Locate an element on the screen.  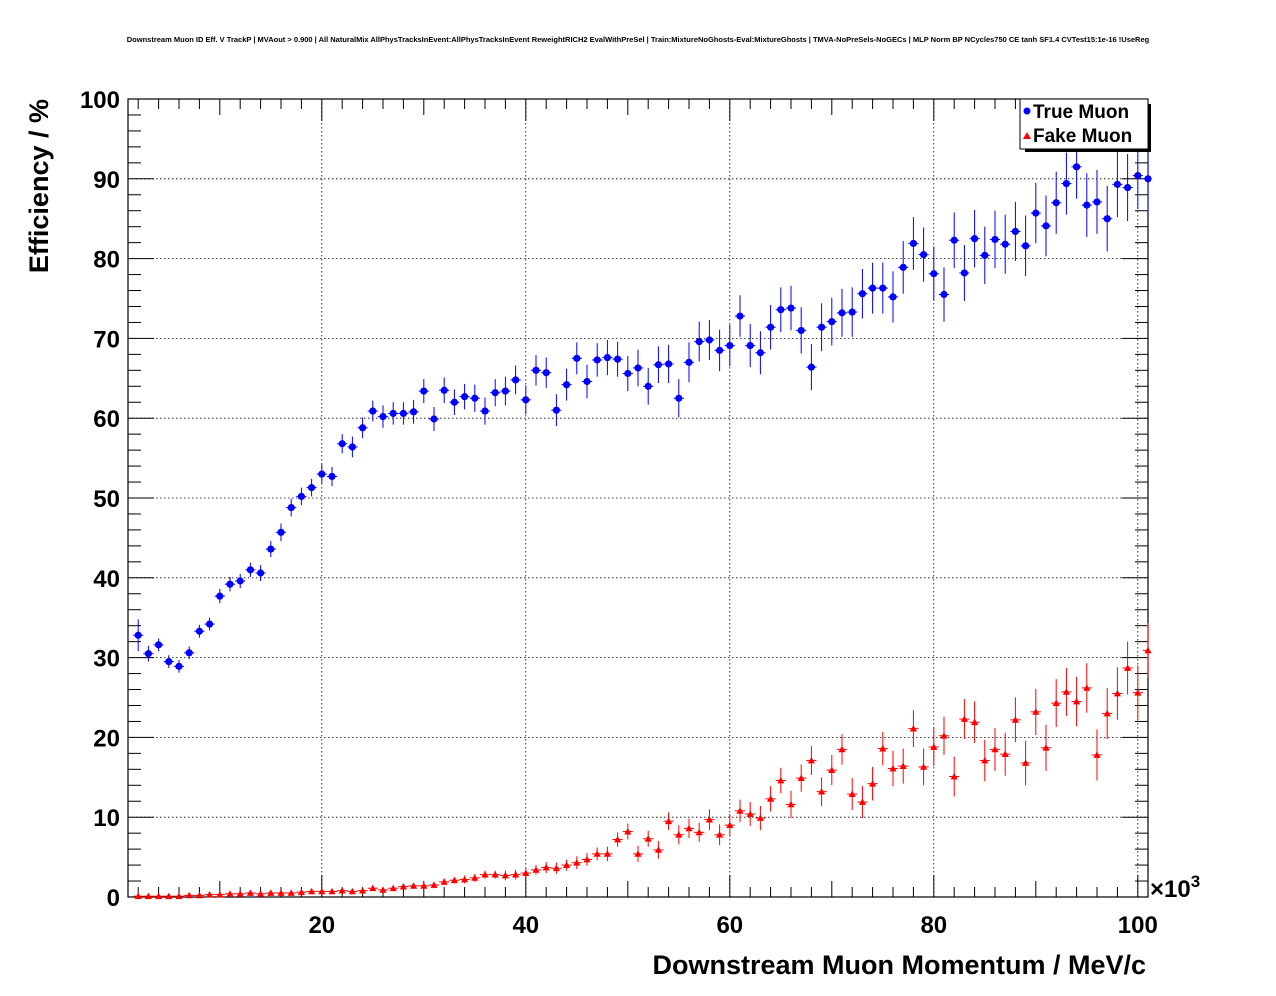
y-tick-label: 100 is located at coordinates (100, 100).